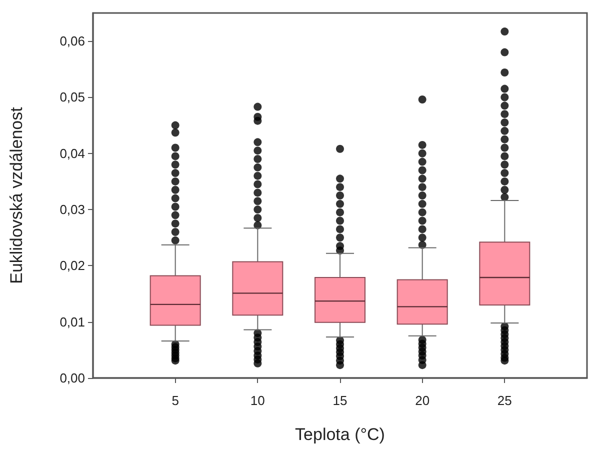 The width and height of the screenshot is (590, 455). I want to click on x-tick-label: 25, so click(504, 400).